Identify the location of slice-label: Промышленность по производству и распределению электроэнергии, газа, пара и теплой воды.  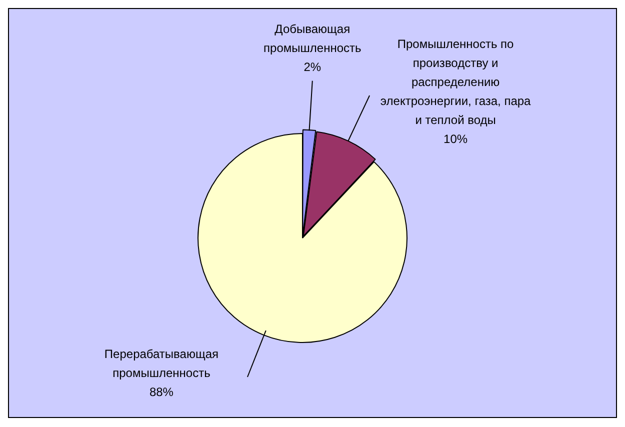
(456, 81).